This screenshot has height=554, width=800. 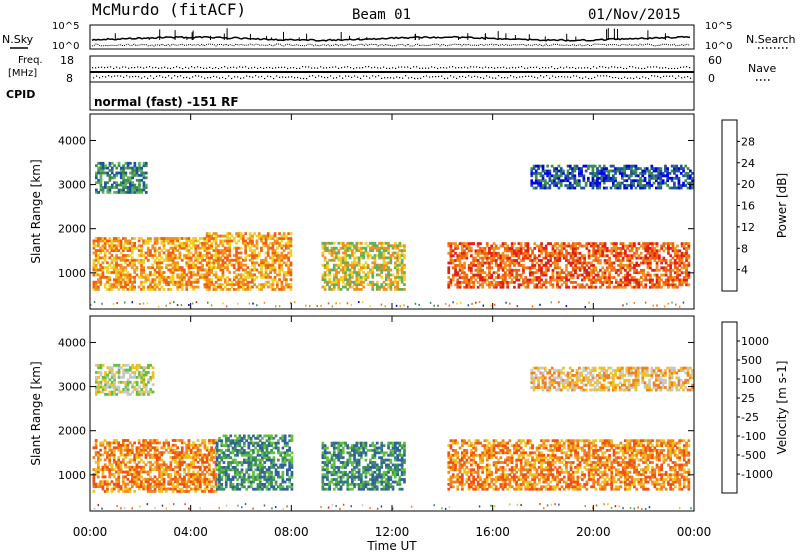 What do you see at coordinates (408, 306) in the screenshot?
I see `power-ground-speck` at bounding box center [408, 306].